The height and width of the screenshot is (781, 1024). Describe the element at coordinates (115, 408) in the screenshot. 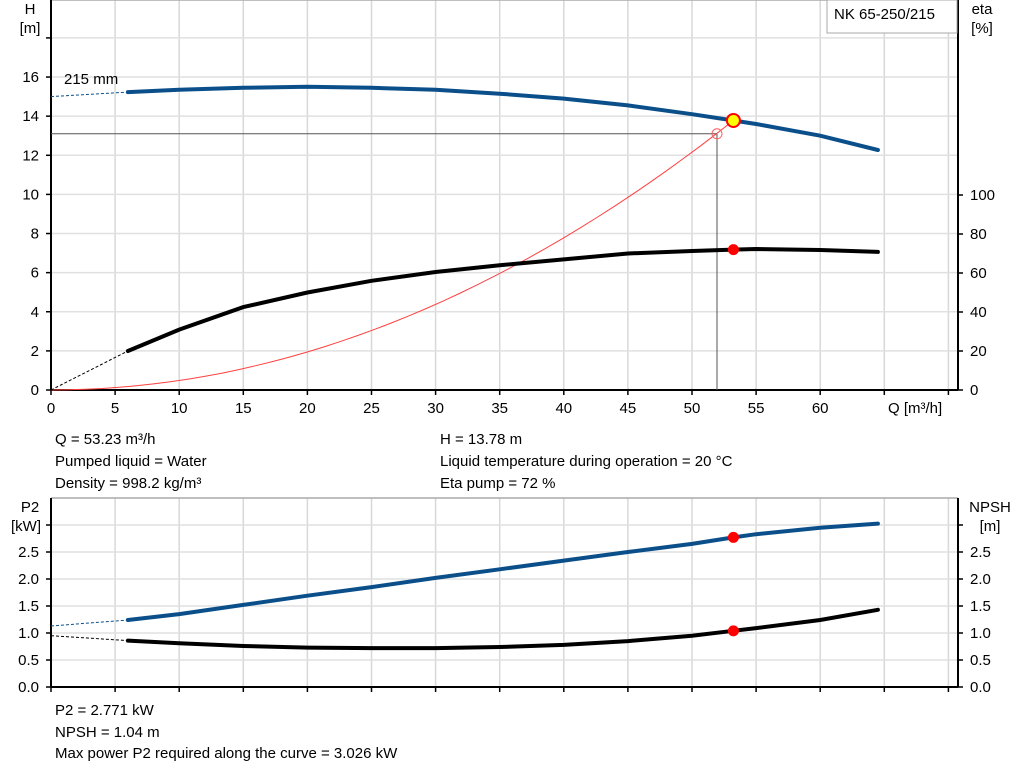

I see `q-tick-label: 5` at that location.